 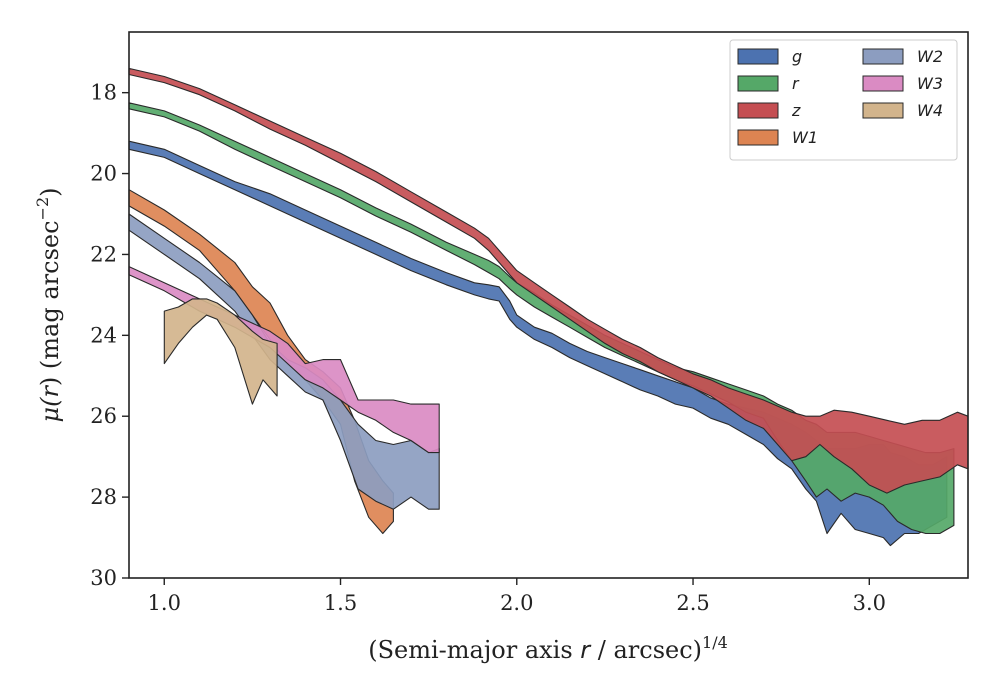 What do you see at coordinates (42, 209) in the screenshot?
I see `y-axis-title-exp: −2` at bounding box center [42, 209].